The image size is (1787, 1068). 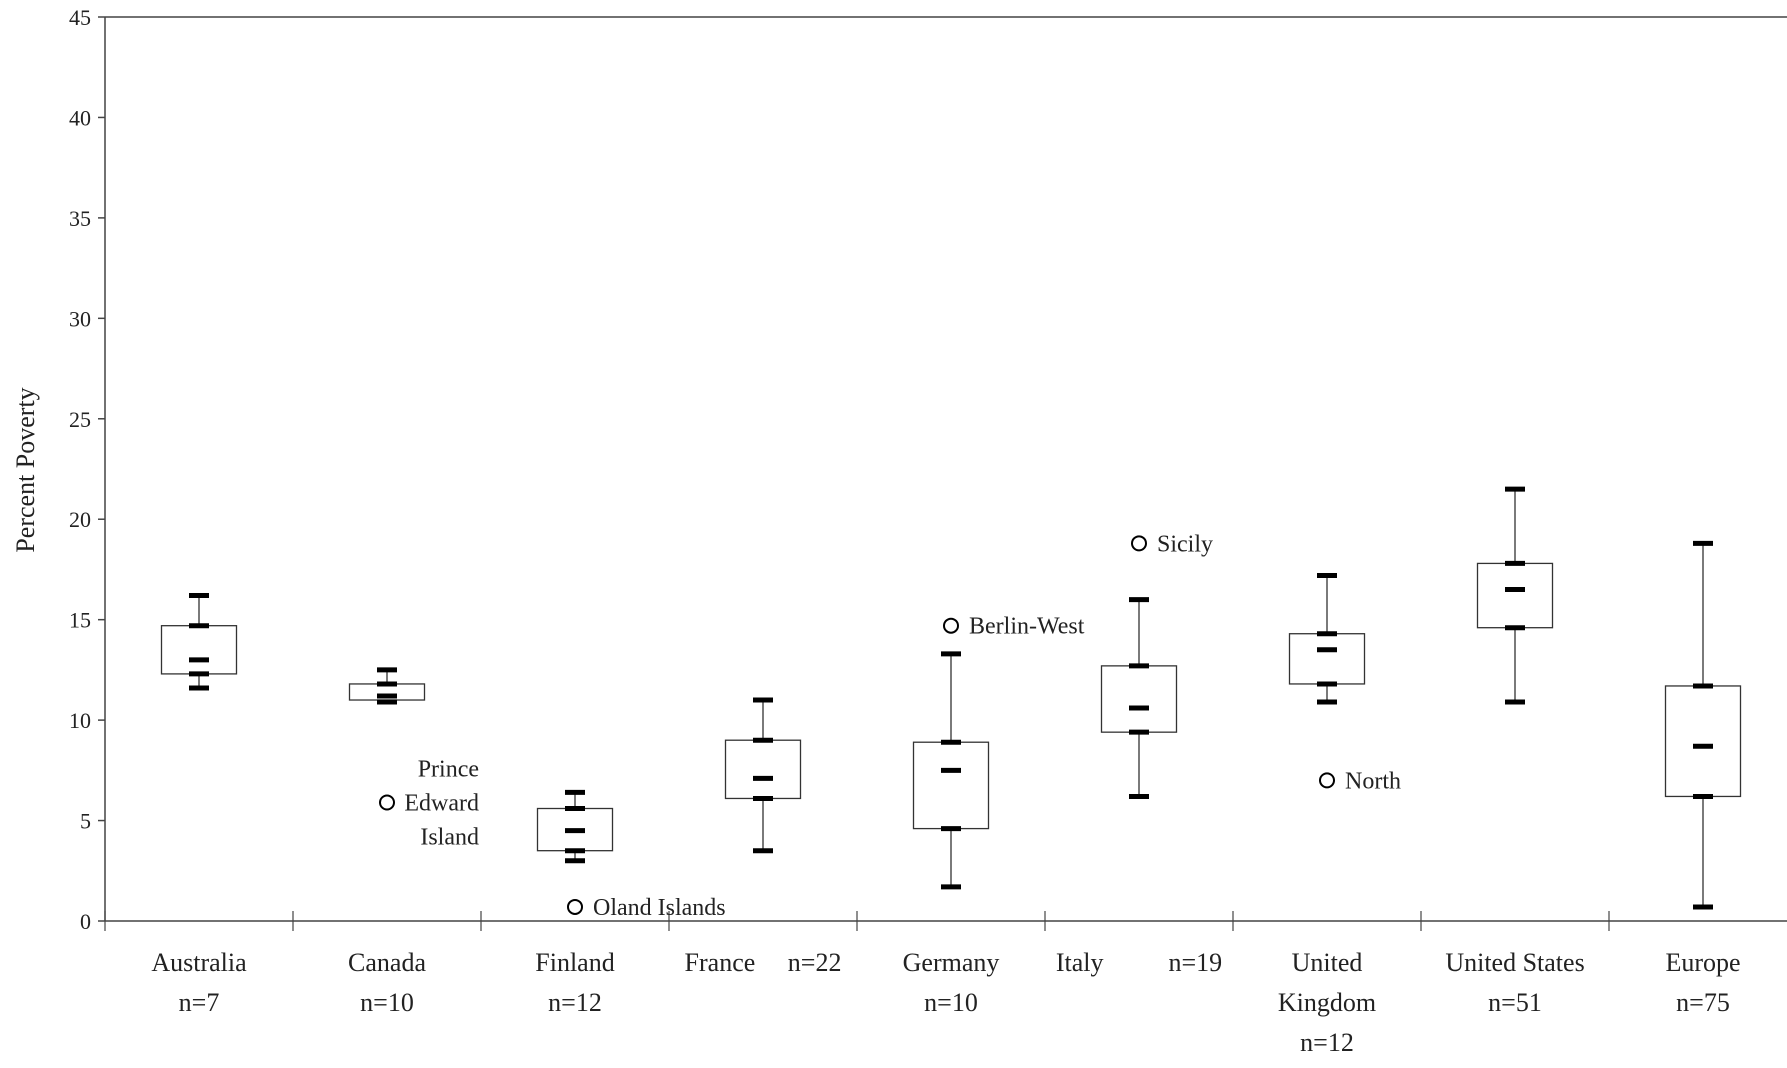 What do you see at coordinates (80, 720) in the screenshot?
I see `y-tick-label: 10` at bounding box center [80, 720].